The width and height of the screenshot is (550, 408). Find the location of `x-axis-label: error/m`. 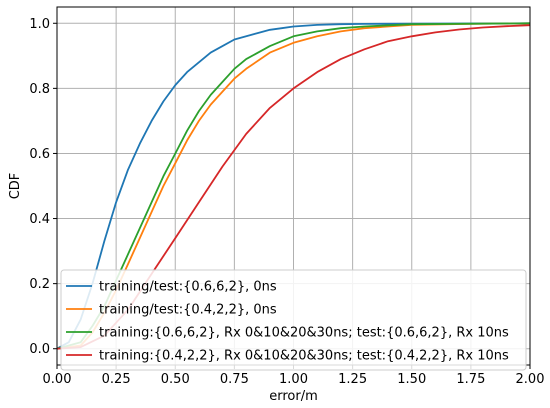

x-axis-label: error/m is located at coordinates (293, 396).